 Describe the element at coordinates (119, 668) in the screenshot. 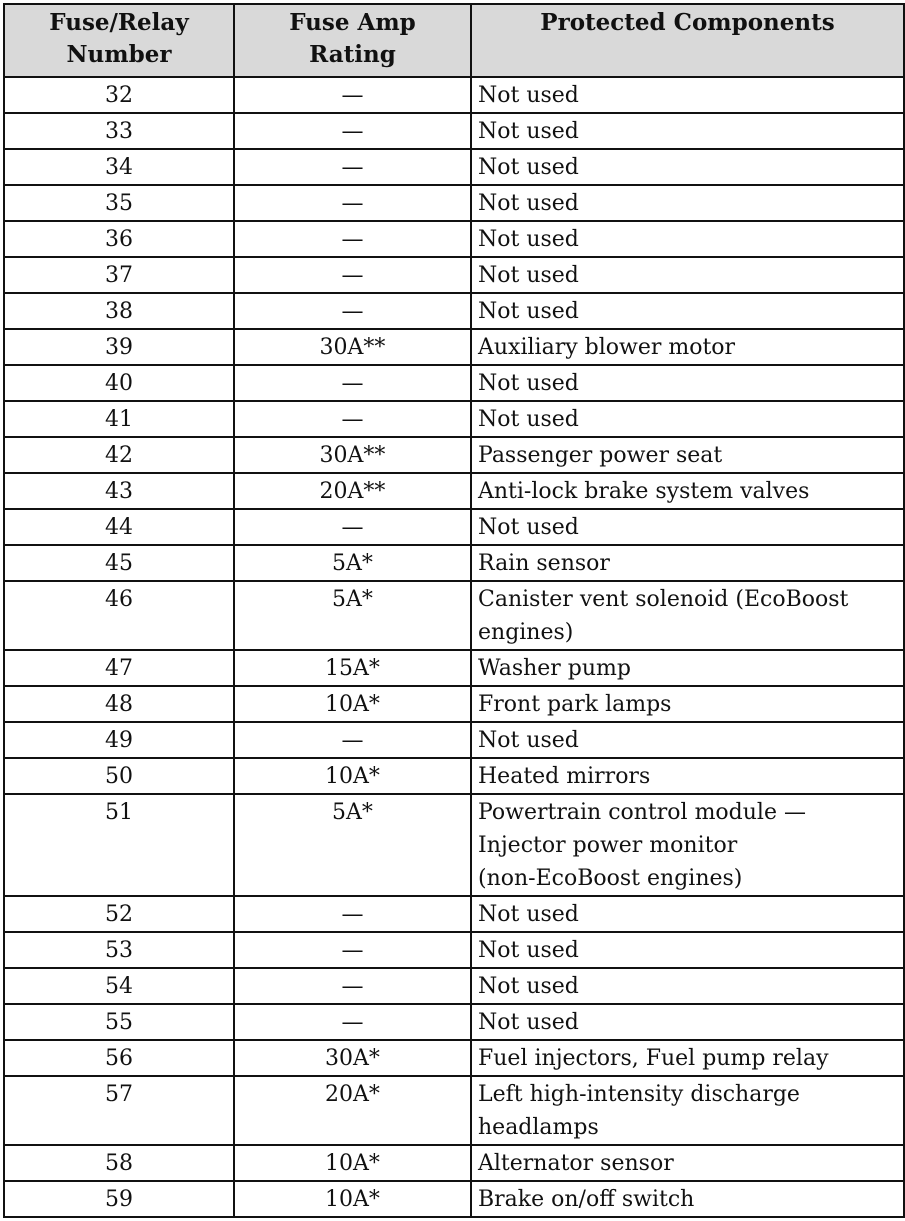

I see `fuse-number: 47` at that location.